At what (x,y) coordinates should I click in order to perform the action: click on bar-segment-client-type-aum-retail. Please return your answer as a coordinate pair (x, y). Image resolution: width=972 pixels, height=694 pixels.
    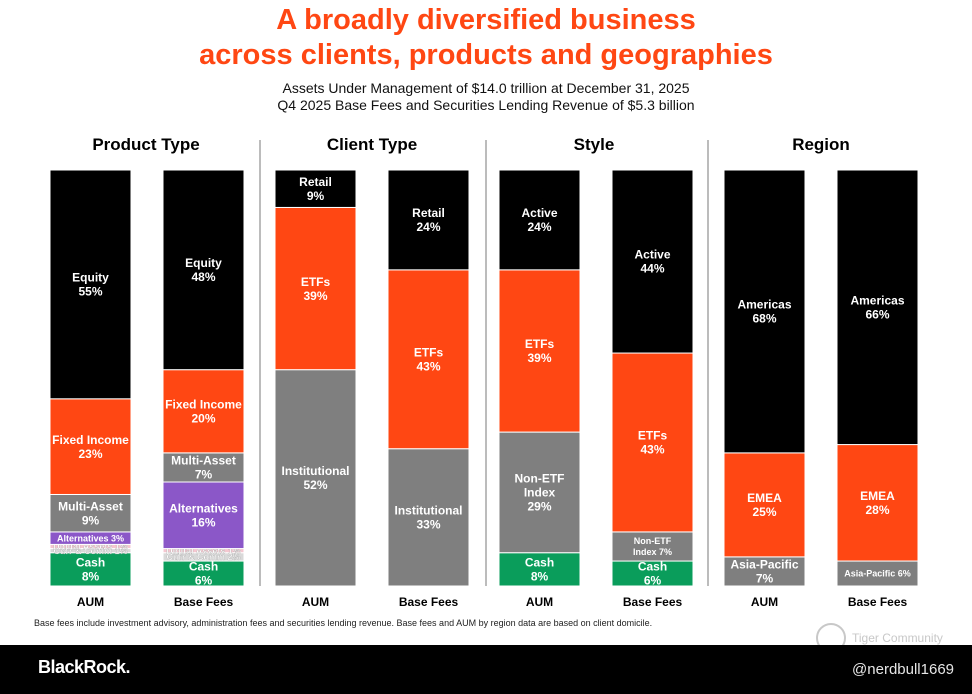
    Looking at the image, I should click on (315, 188).